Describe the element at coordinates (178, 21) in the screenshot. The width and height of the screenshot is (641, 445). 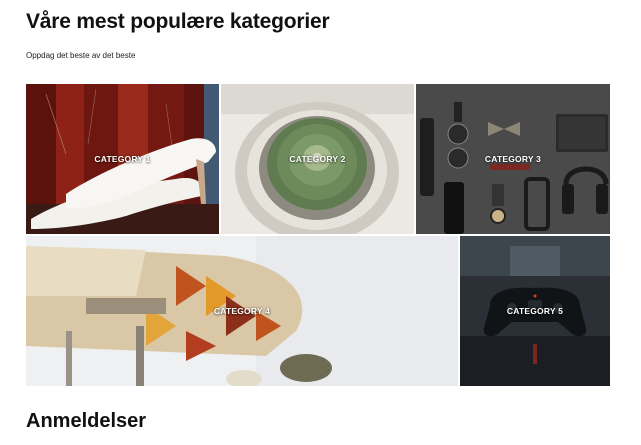
I see `section-title: Våre mest populære kategorier` at that location.